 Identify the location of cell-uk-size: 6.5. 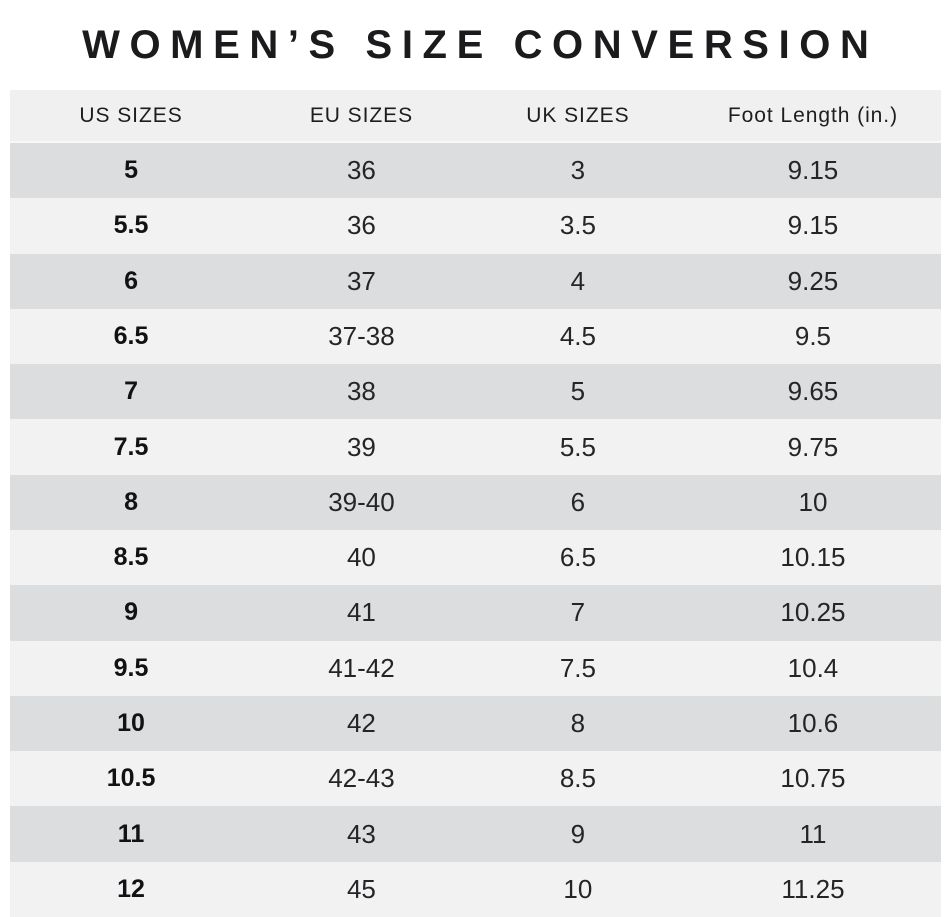
(577, 557).